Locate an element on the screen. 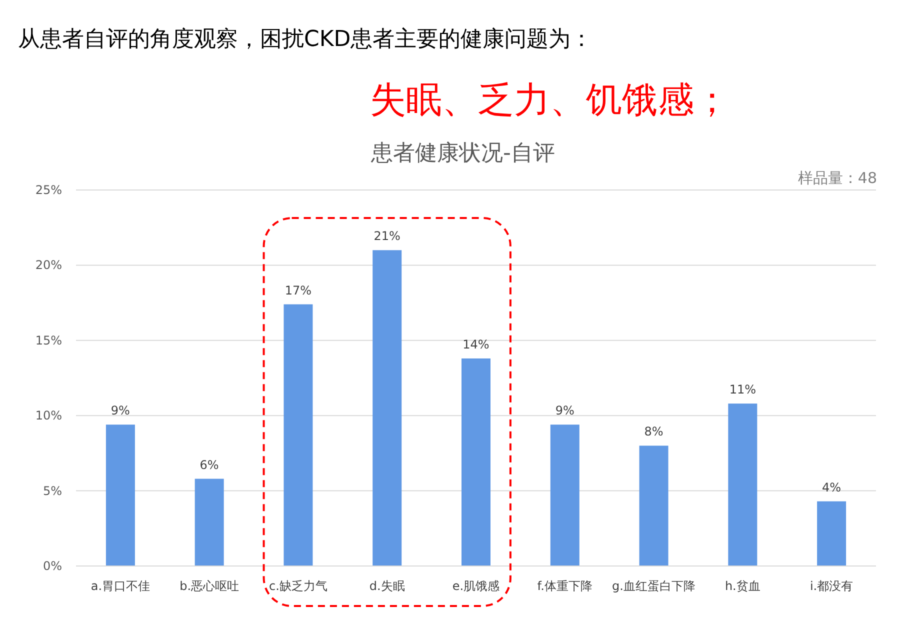 This screenshot has width=910, height=619. y-tick-label: 5% is located at coordinates (52, 491).